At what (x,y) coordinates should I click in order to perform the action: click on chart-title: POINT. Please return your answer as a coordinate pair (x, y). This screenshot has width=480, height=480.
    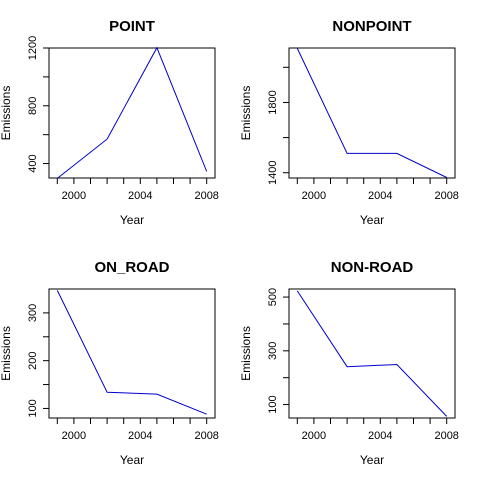
    Looking at the image, I should click on (132, 26).